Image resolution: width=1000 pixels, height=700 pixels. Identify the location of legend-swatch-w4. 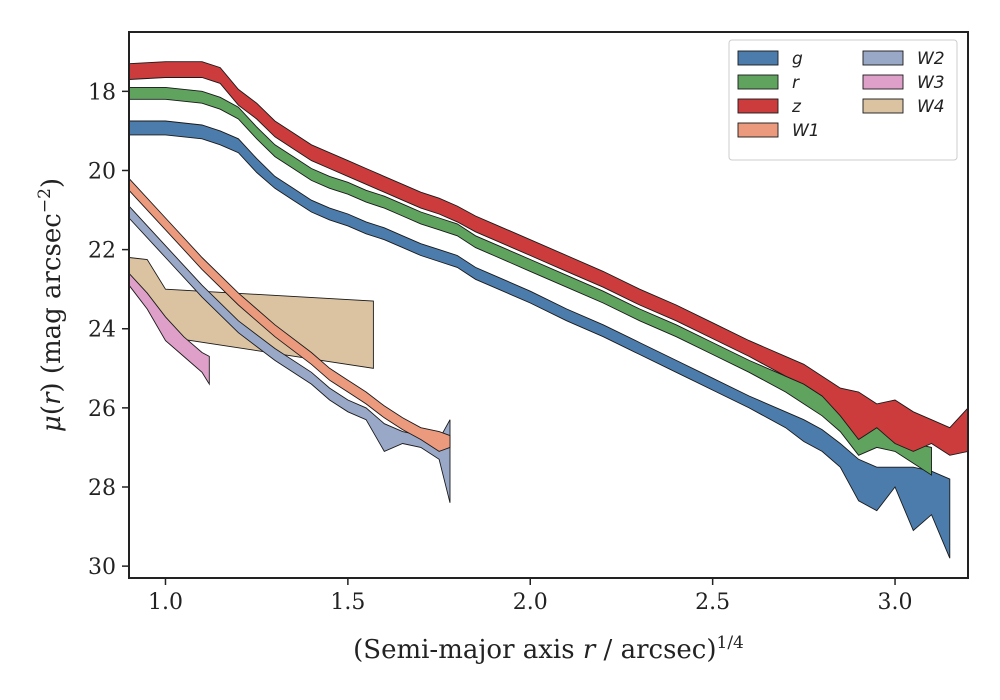
(883, 106).